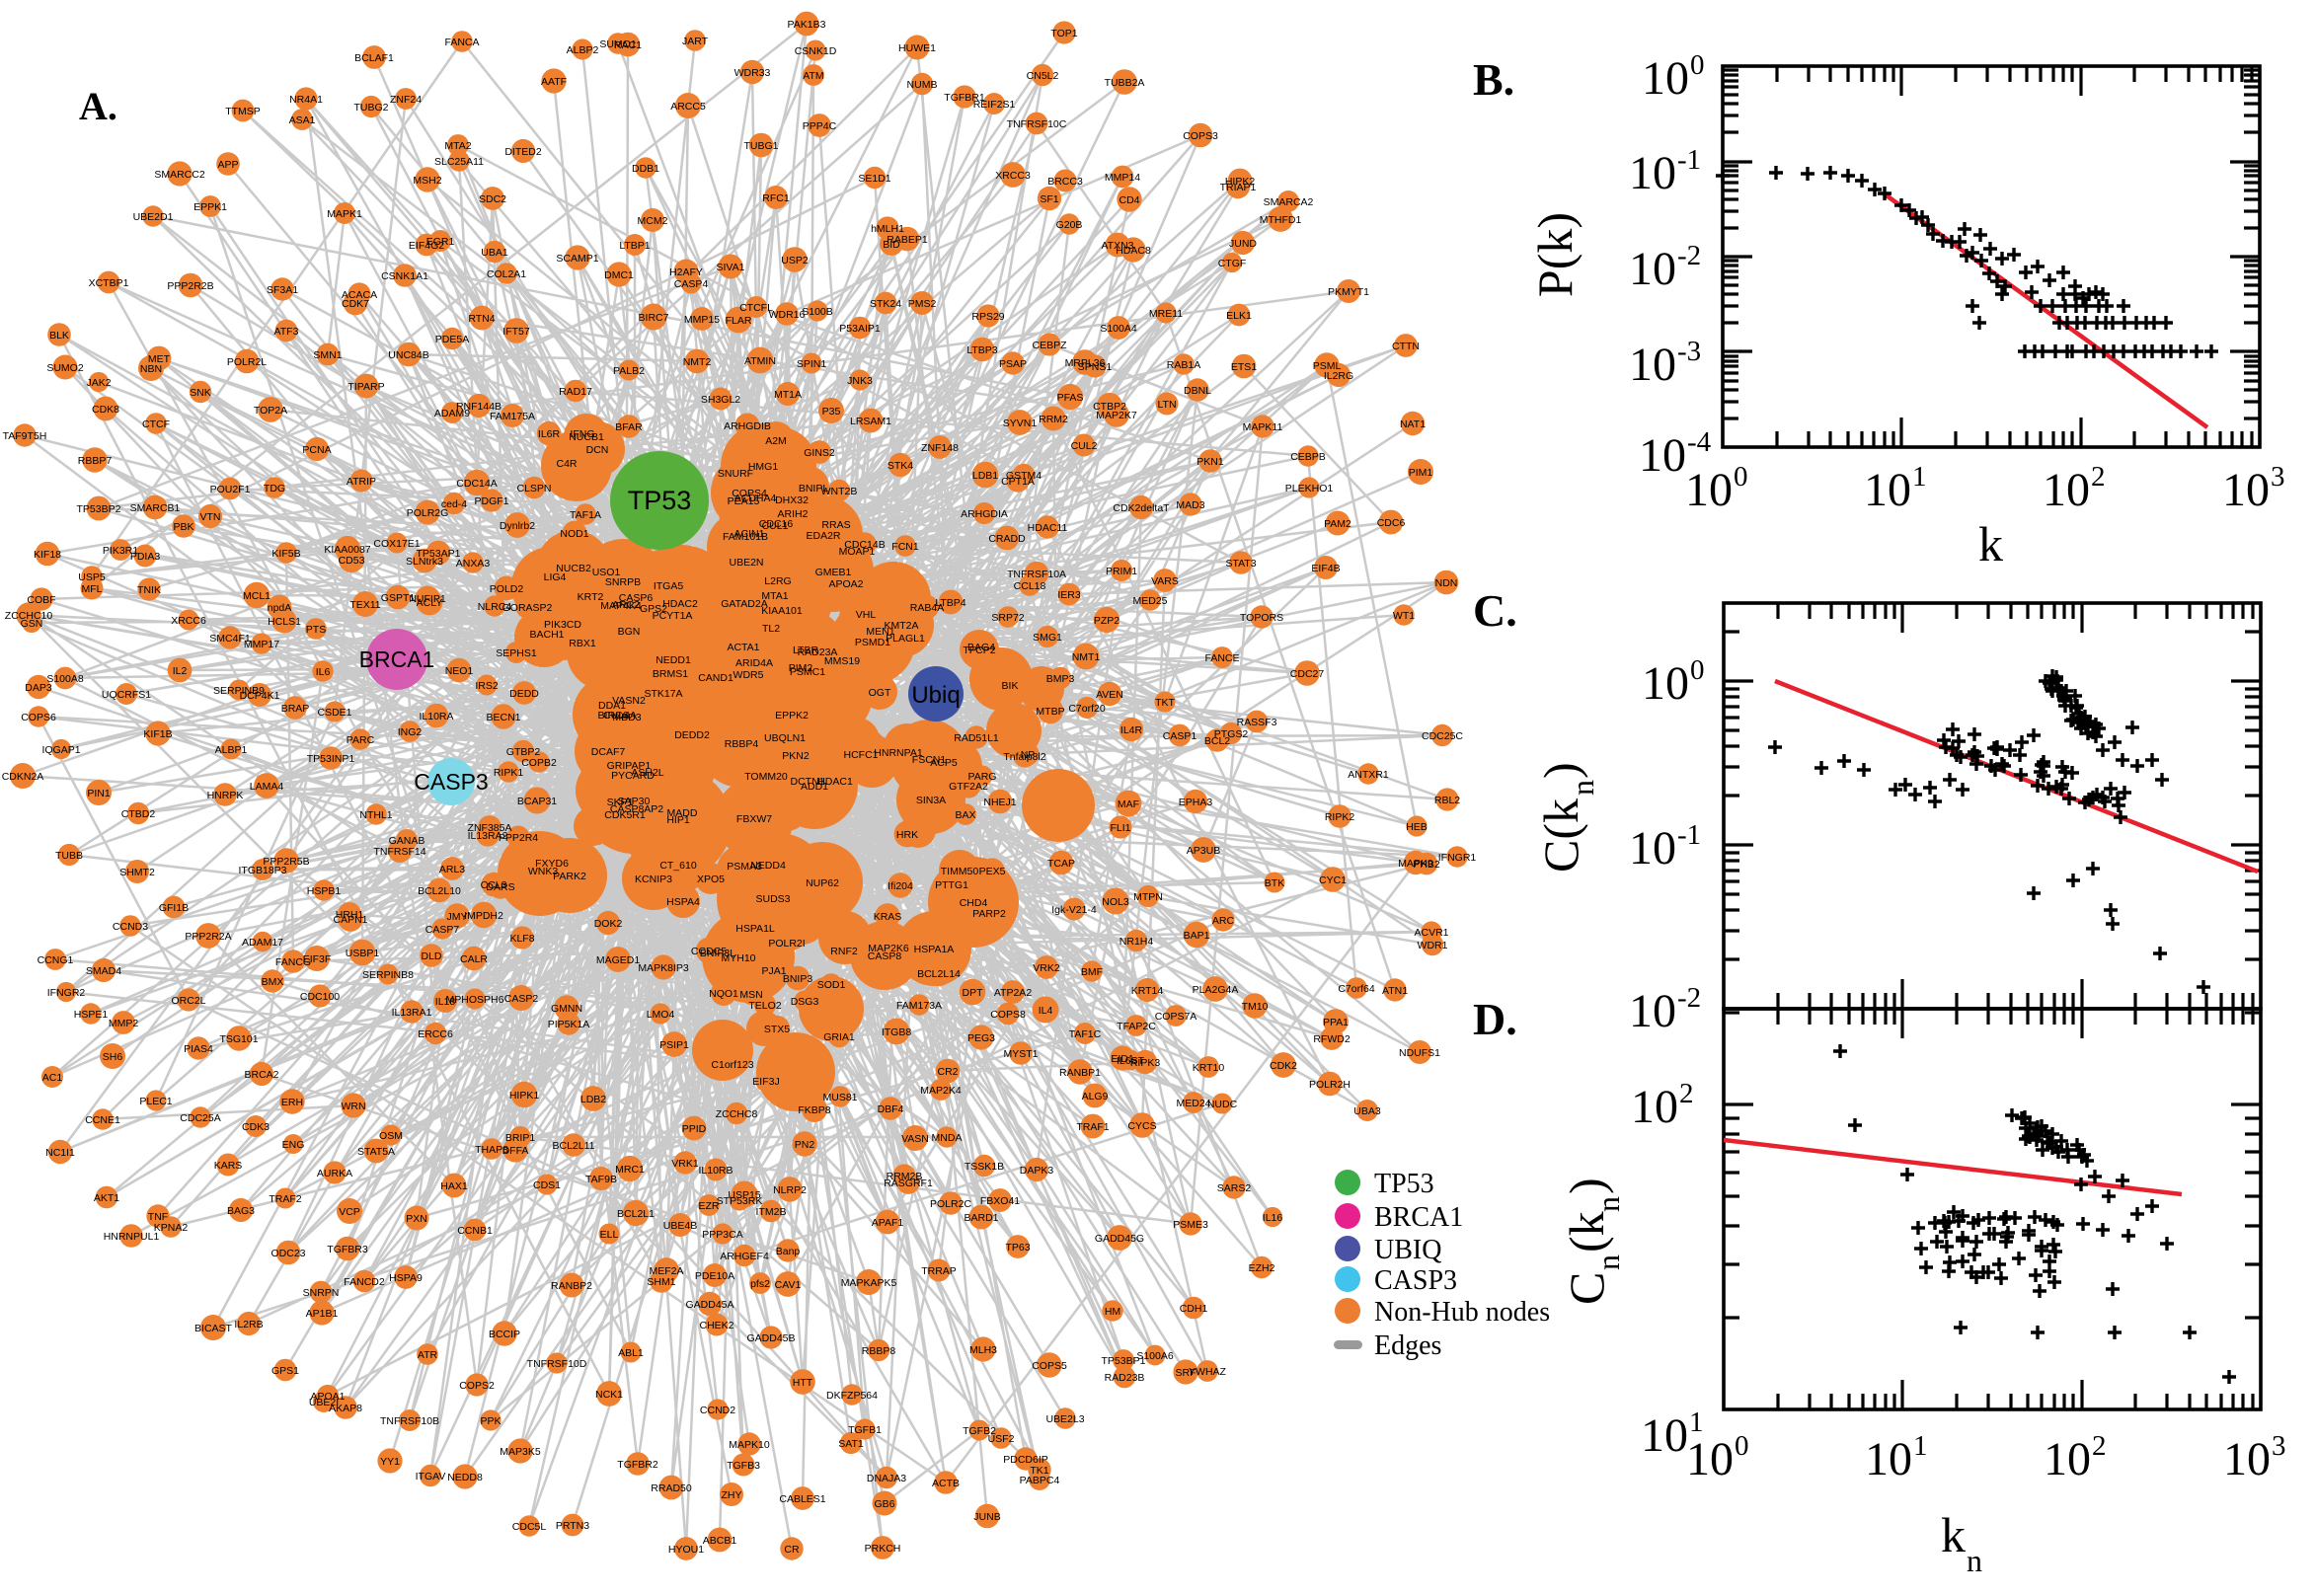  Describe the element at coordinates (2099, 477) in the screenshot. I see `svg-text: 2` at that location.